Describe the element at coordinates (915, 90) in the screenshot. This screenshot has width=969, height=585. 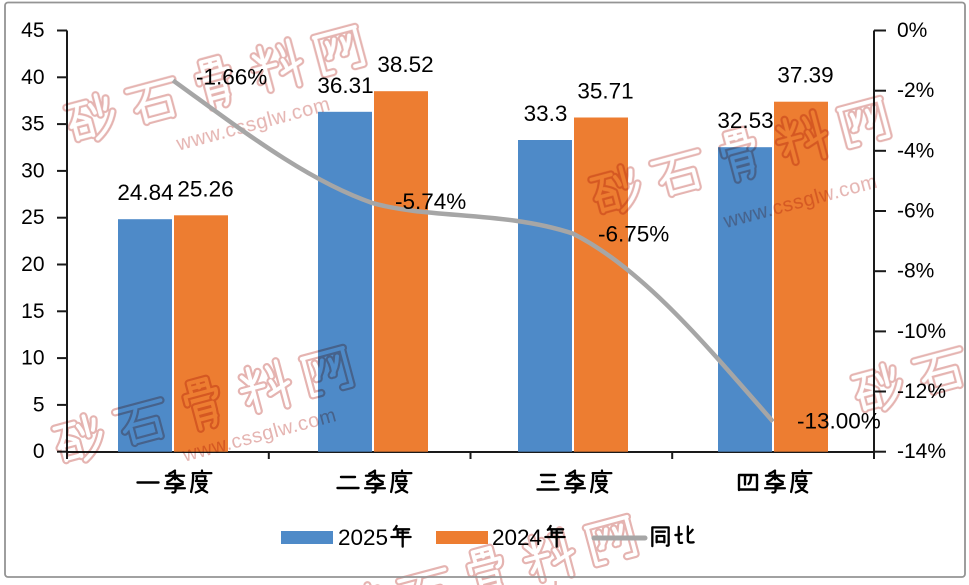
I see `svg-text: -2%` at that location.